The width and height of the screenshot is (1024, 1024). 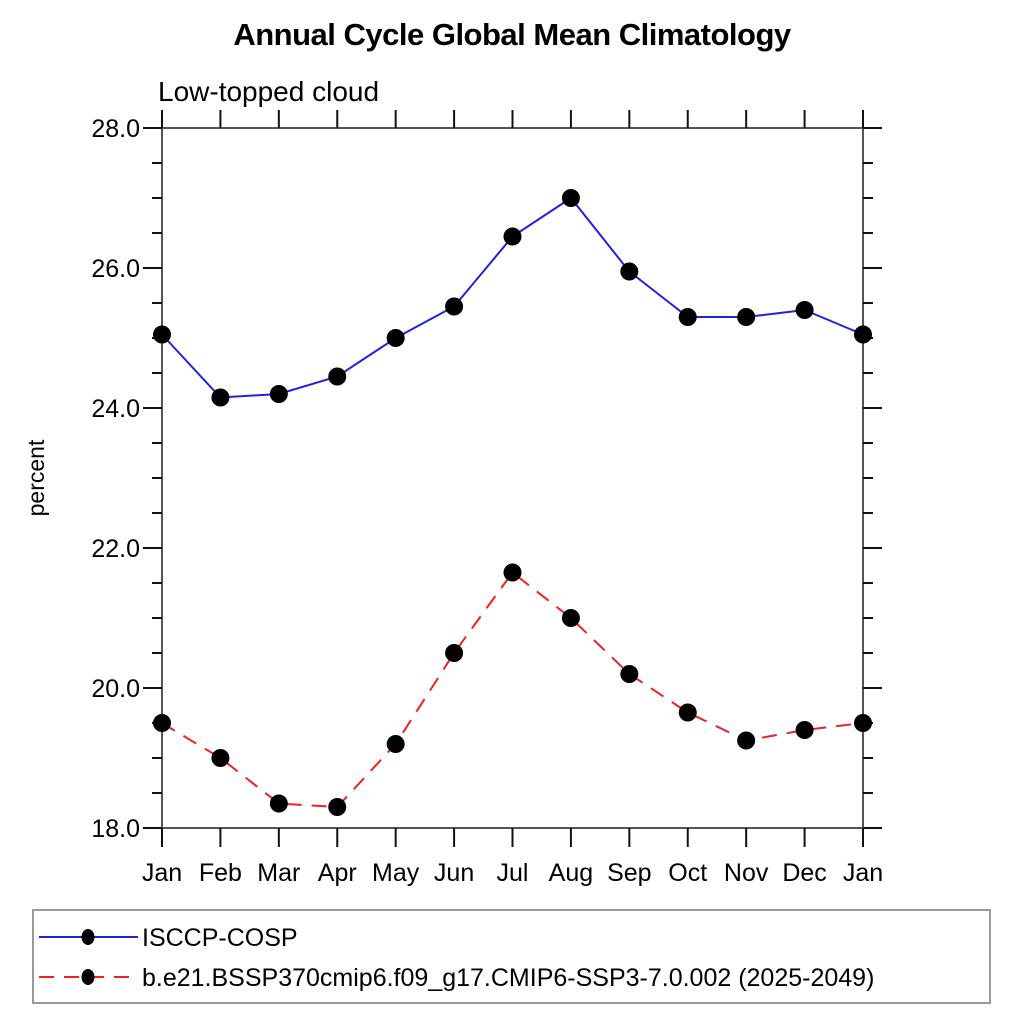 I want to click on legend-label-0: ISCCP-COSP, so click(x=220, y=938).